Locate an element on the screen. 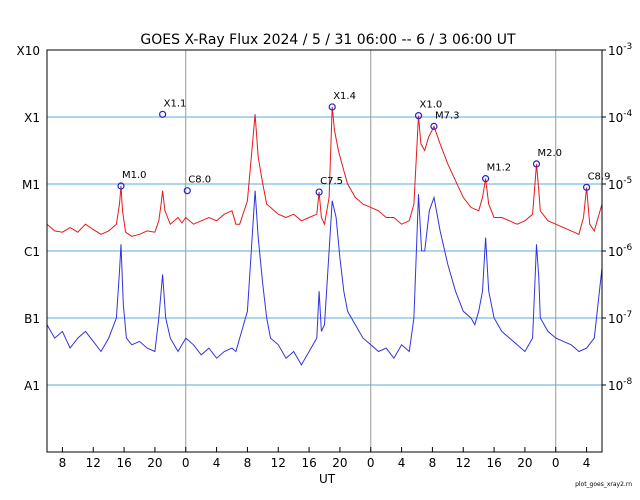 This screenshot has height=500, width=640. right-axis-label: 10⁻³ is located at coordinates (620, 50).